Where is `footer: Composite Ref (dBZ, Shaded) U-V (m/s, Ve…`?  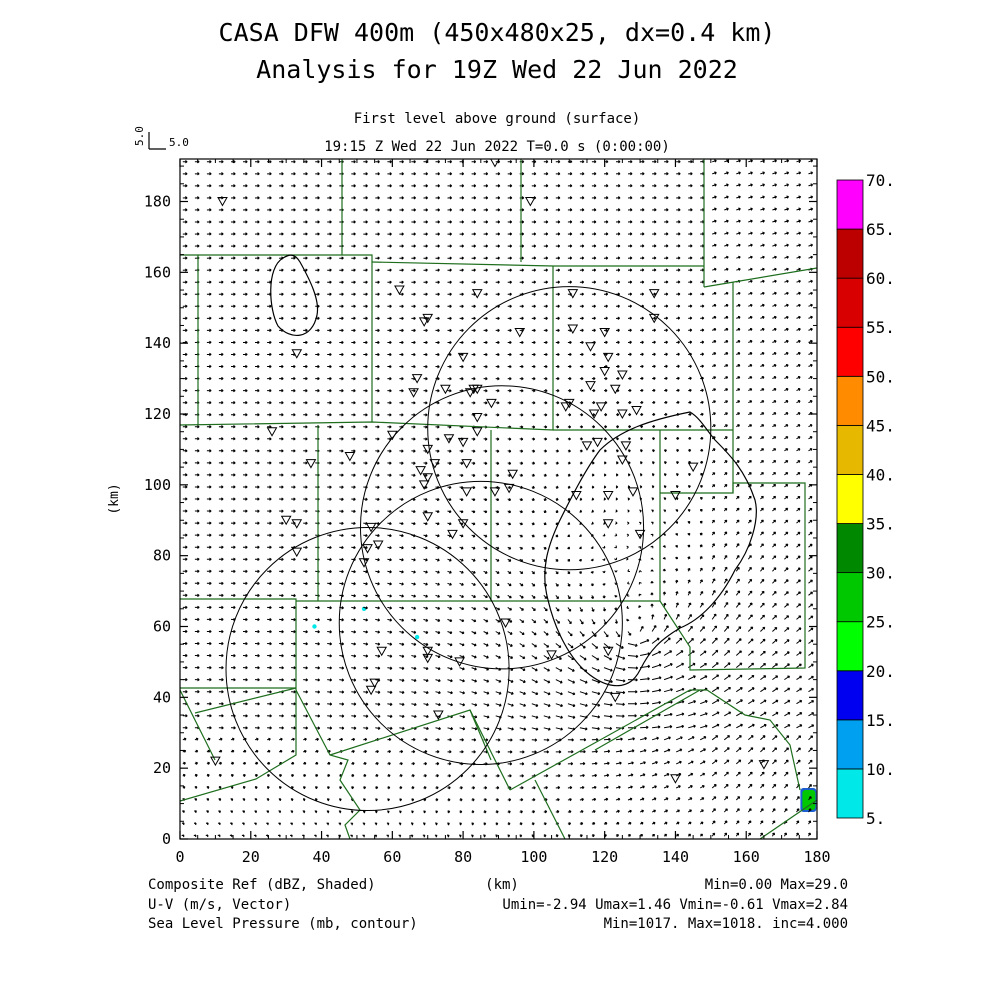 footer: Composite Ref (dBZ, Shaded) U-V (m/s, Ve… is located at coordinates (498, 904).